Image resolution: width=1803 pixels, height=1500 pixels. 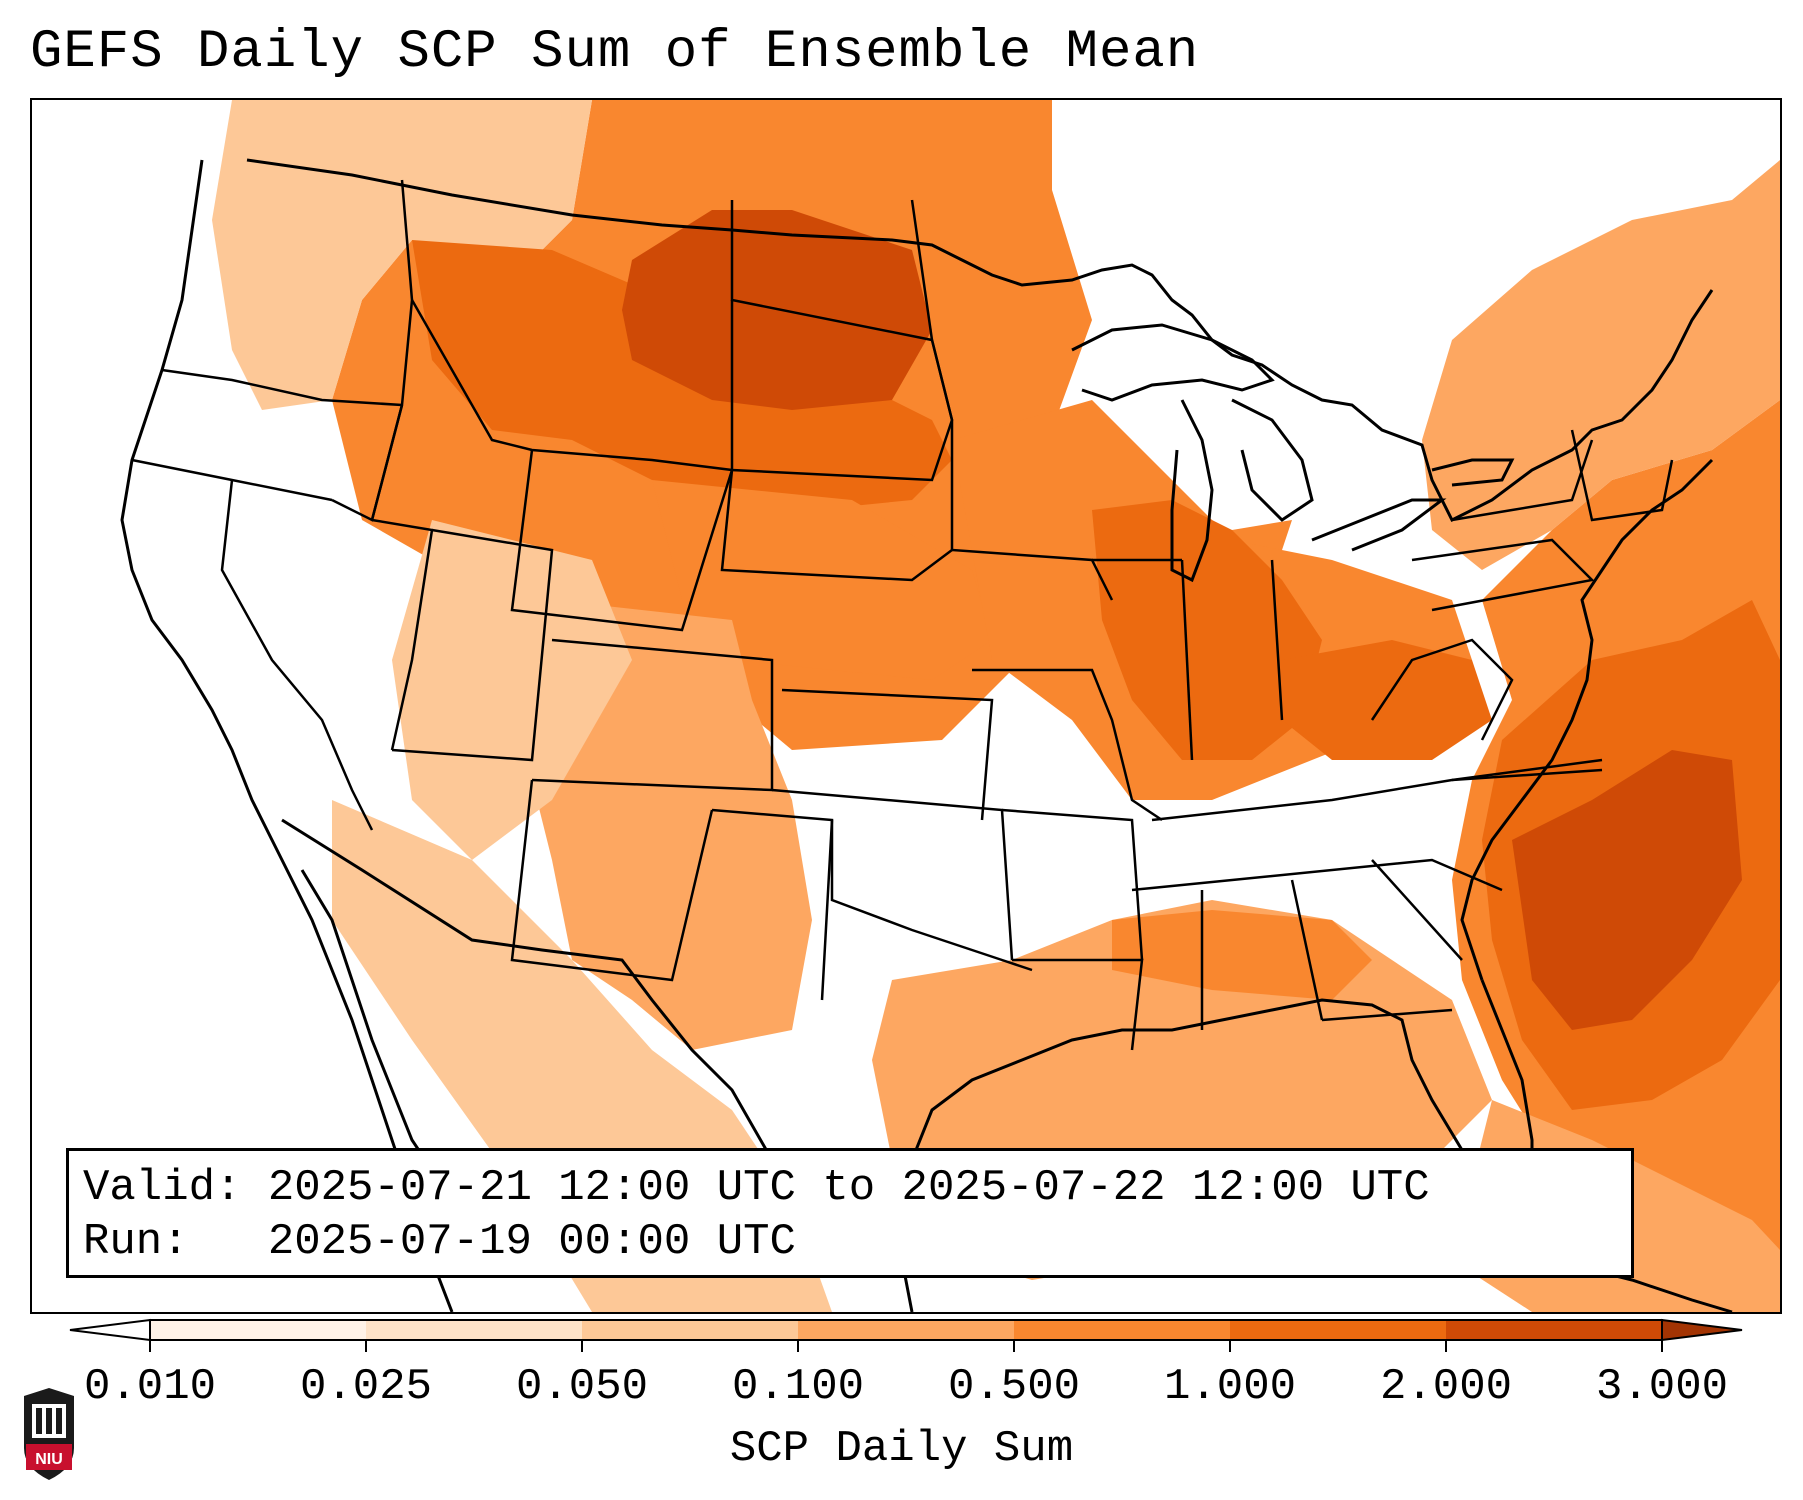 What do you see at coordinates (1272, 460) in the screenshot?
I see `lake-huron` at bounding box center [1272, 460].